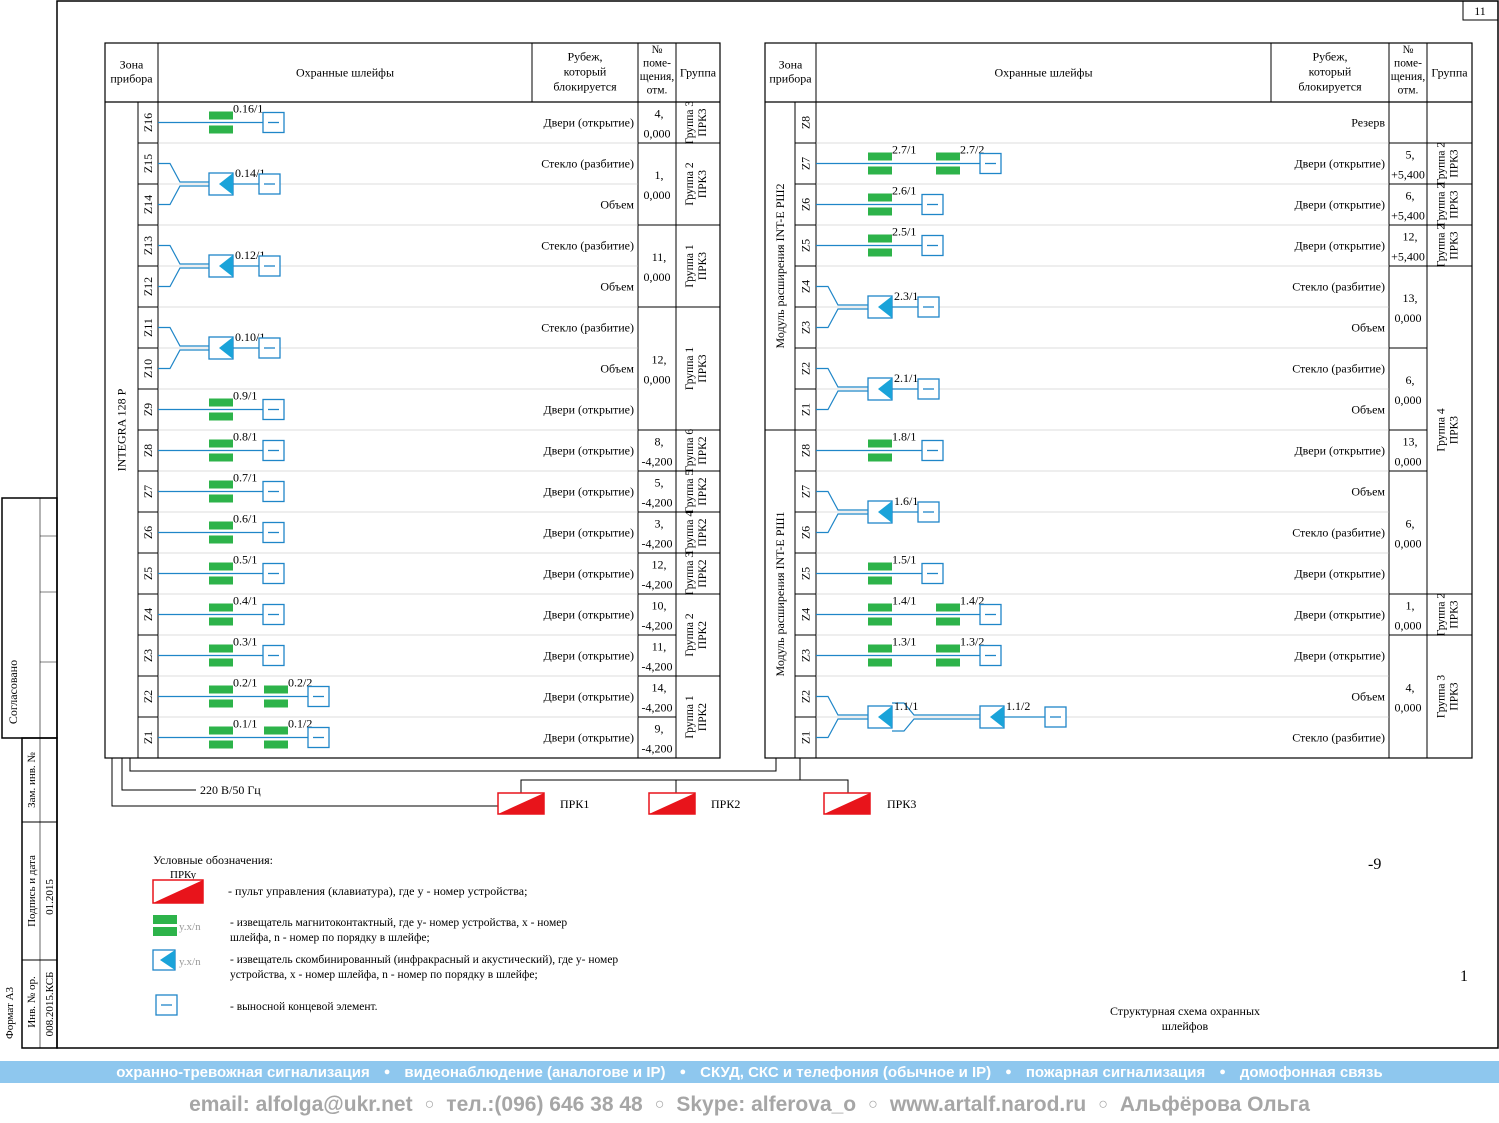 The width and height of the screenshot is (1499, 1123). I want to click on security-loop: 1.6/1, so click(878, 512).